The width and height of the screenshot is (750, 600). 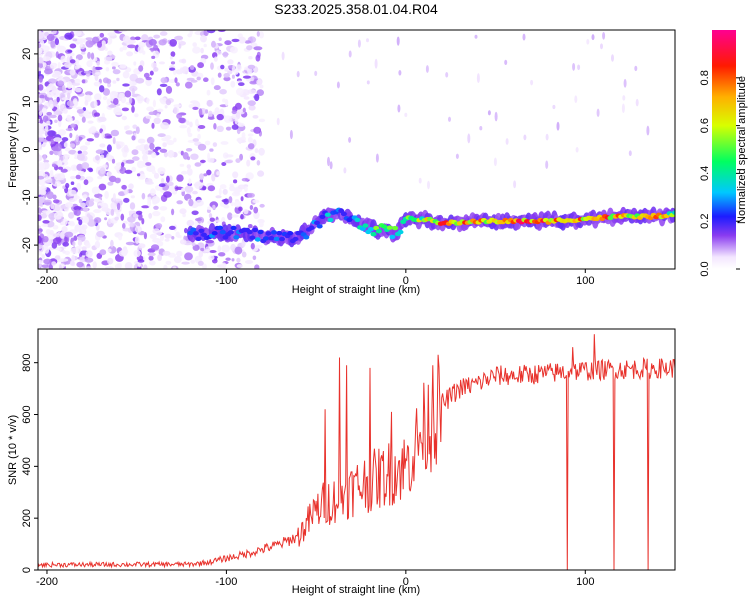 I want to click on x-tick-label: 100, so click(x=585, y=281).